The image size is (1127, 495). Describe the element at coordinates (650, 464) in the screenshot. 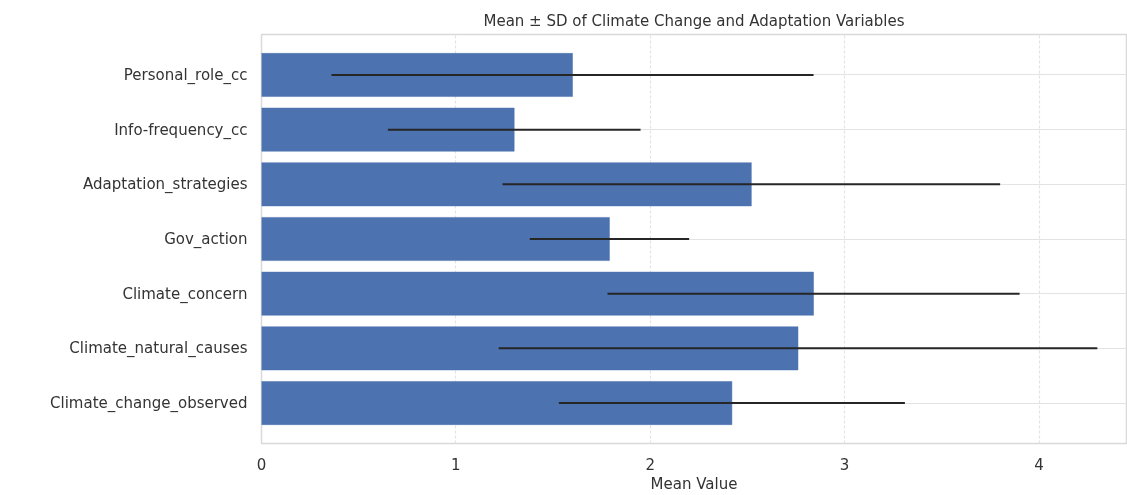

I see `x-tick-label: 2` at that location.